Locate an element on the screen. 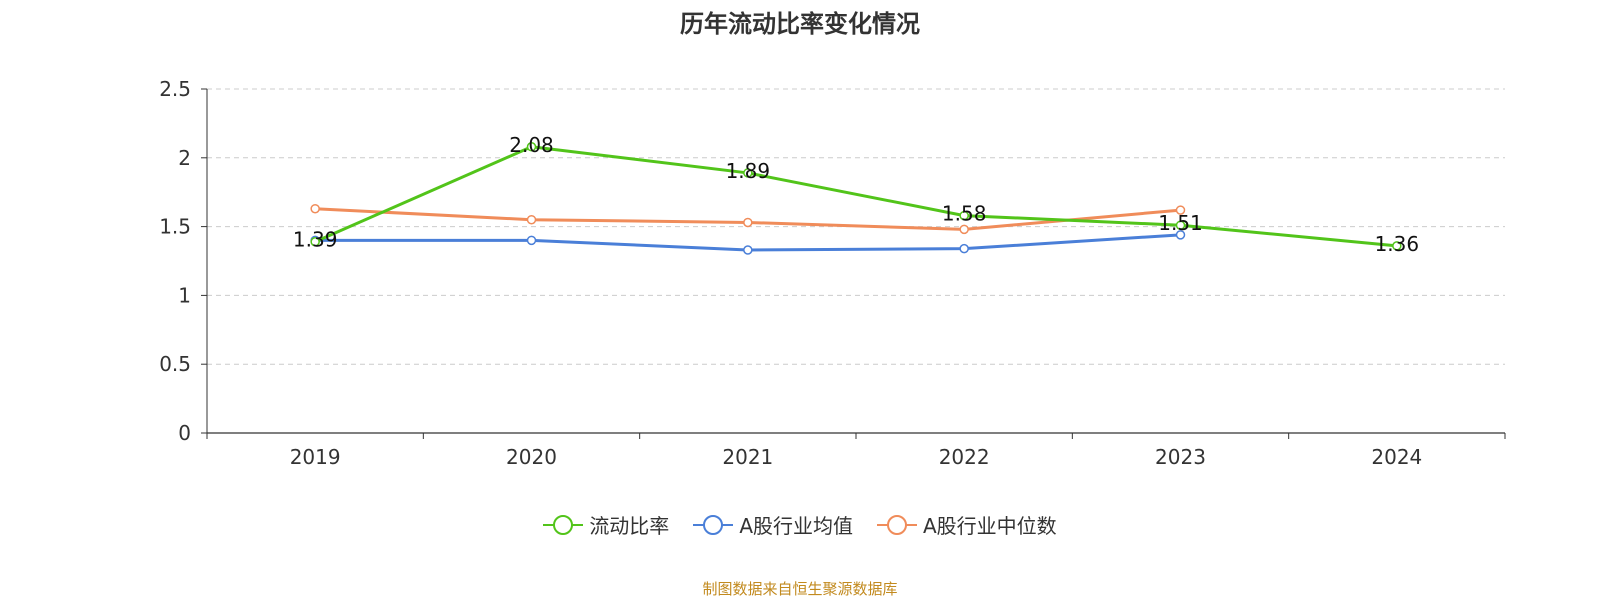  legend-item: A股行业中位数 is located at coordinates (967, 524).